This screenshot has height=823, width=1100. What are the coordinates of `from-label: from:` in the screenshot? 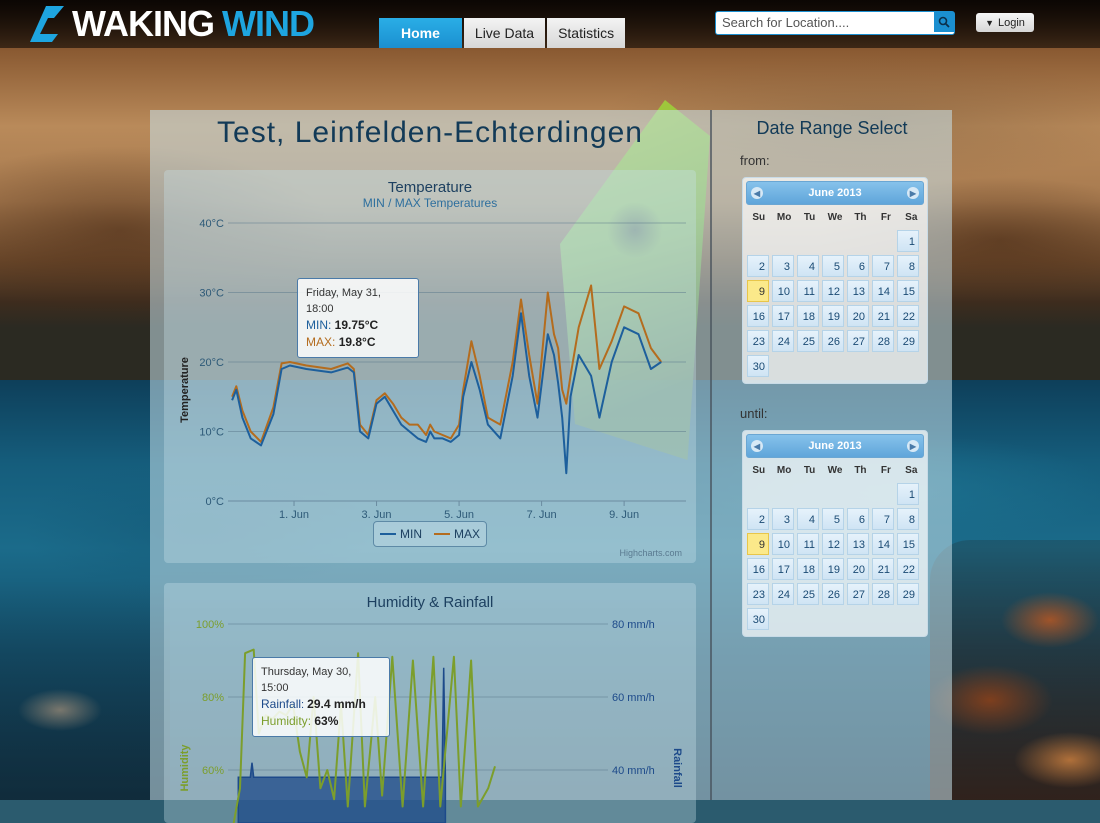 It's located at (755, 160).